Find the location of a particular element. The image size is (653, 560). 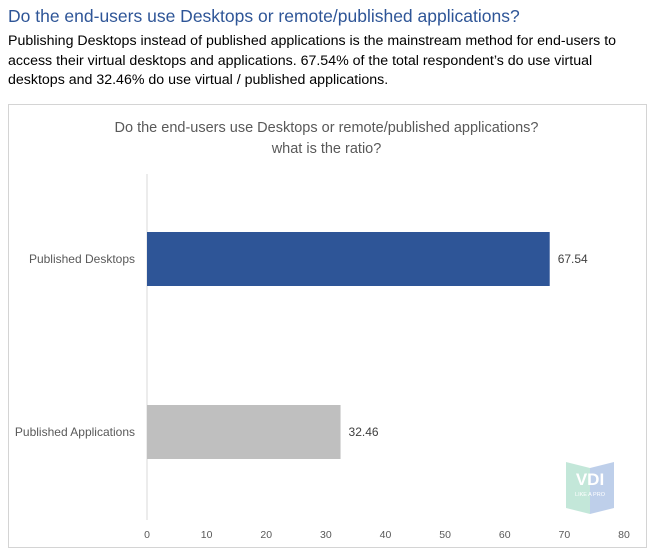

x-tick-label: 20 is located at coordinates (266, 535).